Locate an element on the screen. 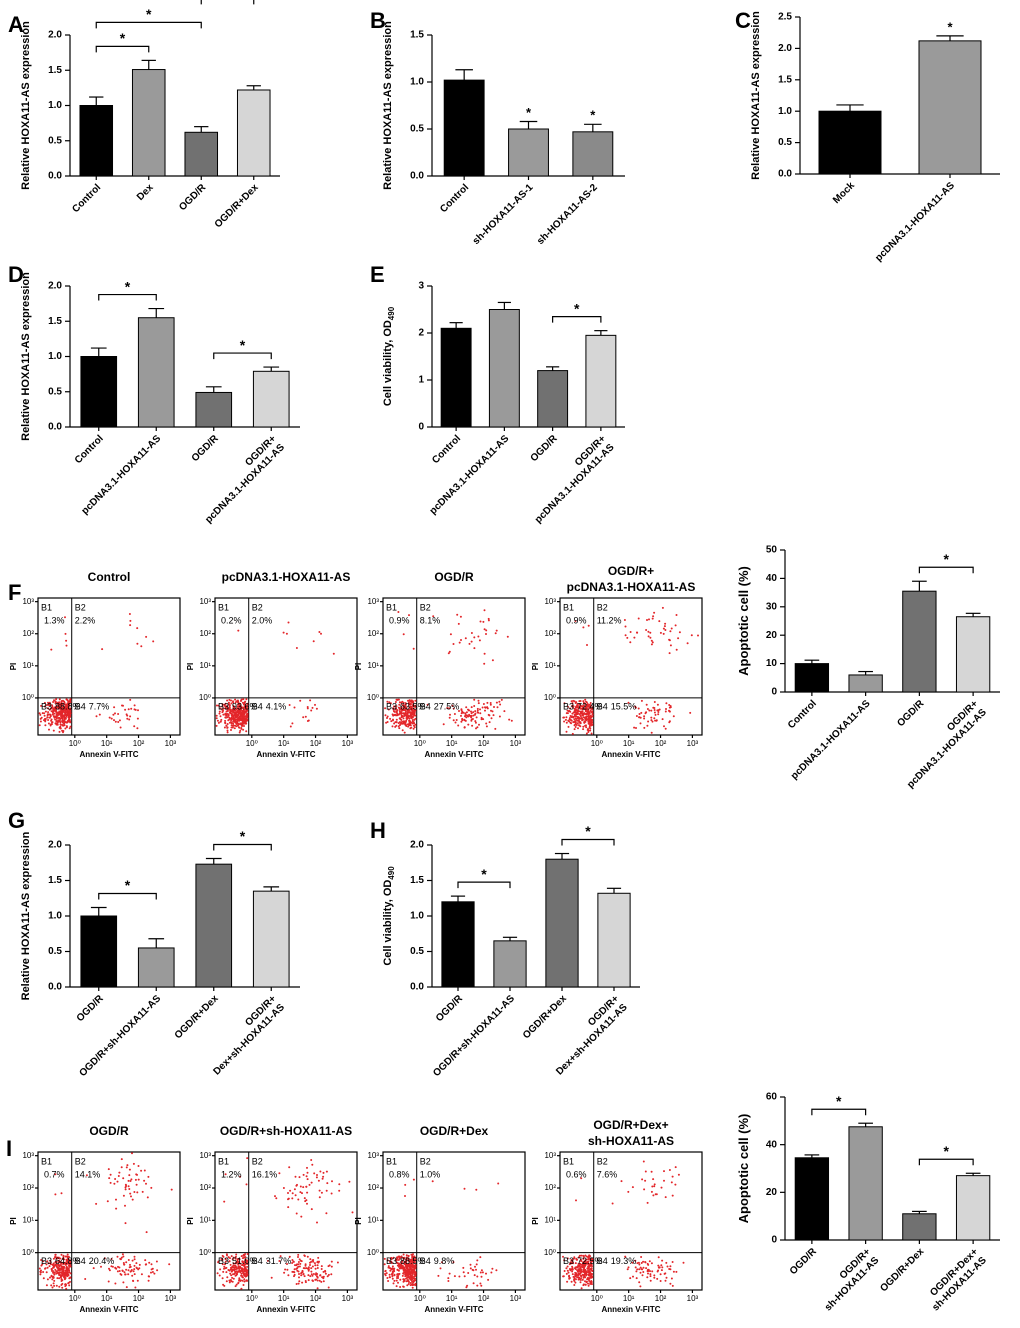  x-tick-label: 10⁰ is located at coordinates (75, 1298).